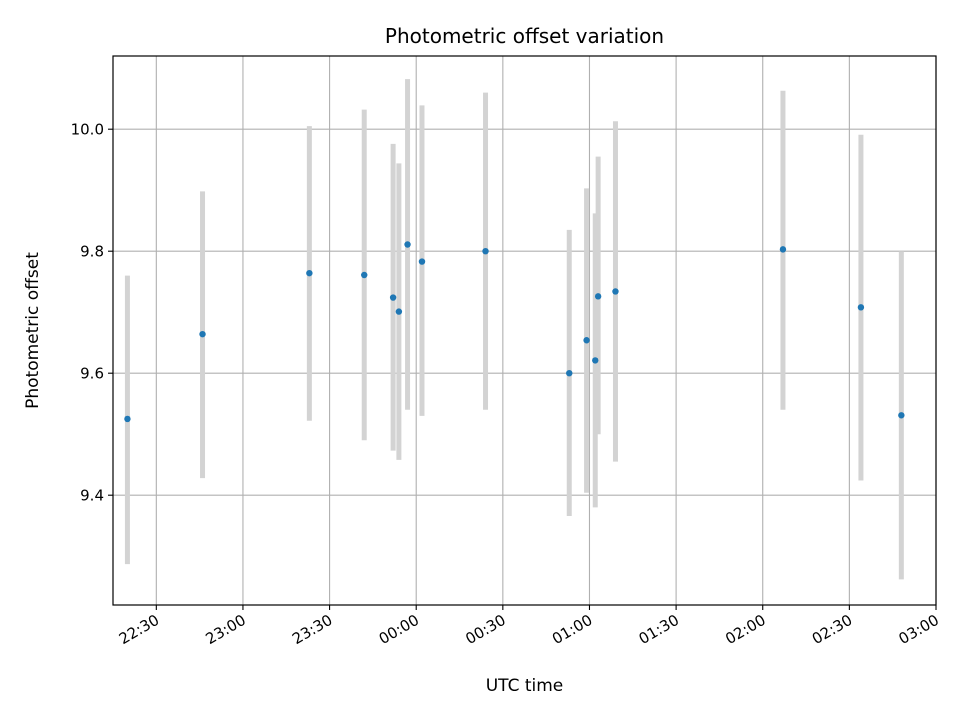  Describe the element at coordinates (33, 330) in the screenshot. I see `y-axis-label: Photometric offset` at that location.